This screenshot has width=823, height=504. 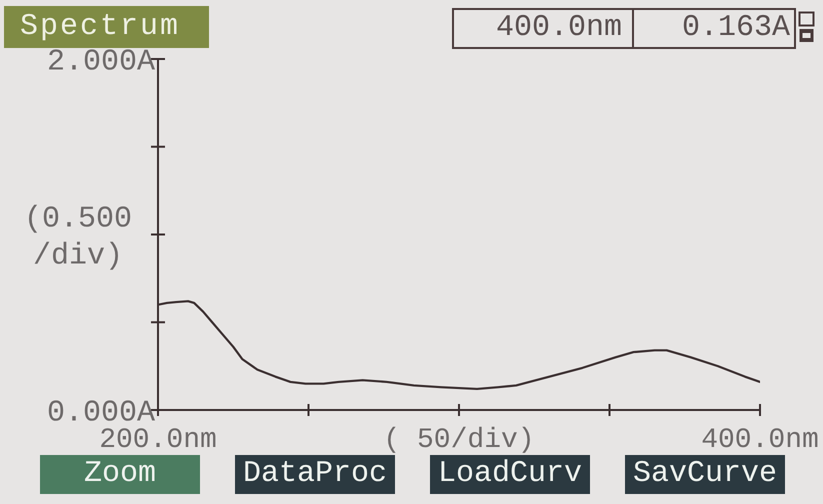 What do you see at coordinates (78, 238) in the screenshot?
I see `y-axis-title: (0.500 /div)` at bounding box center [78, 238].